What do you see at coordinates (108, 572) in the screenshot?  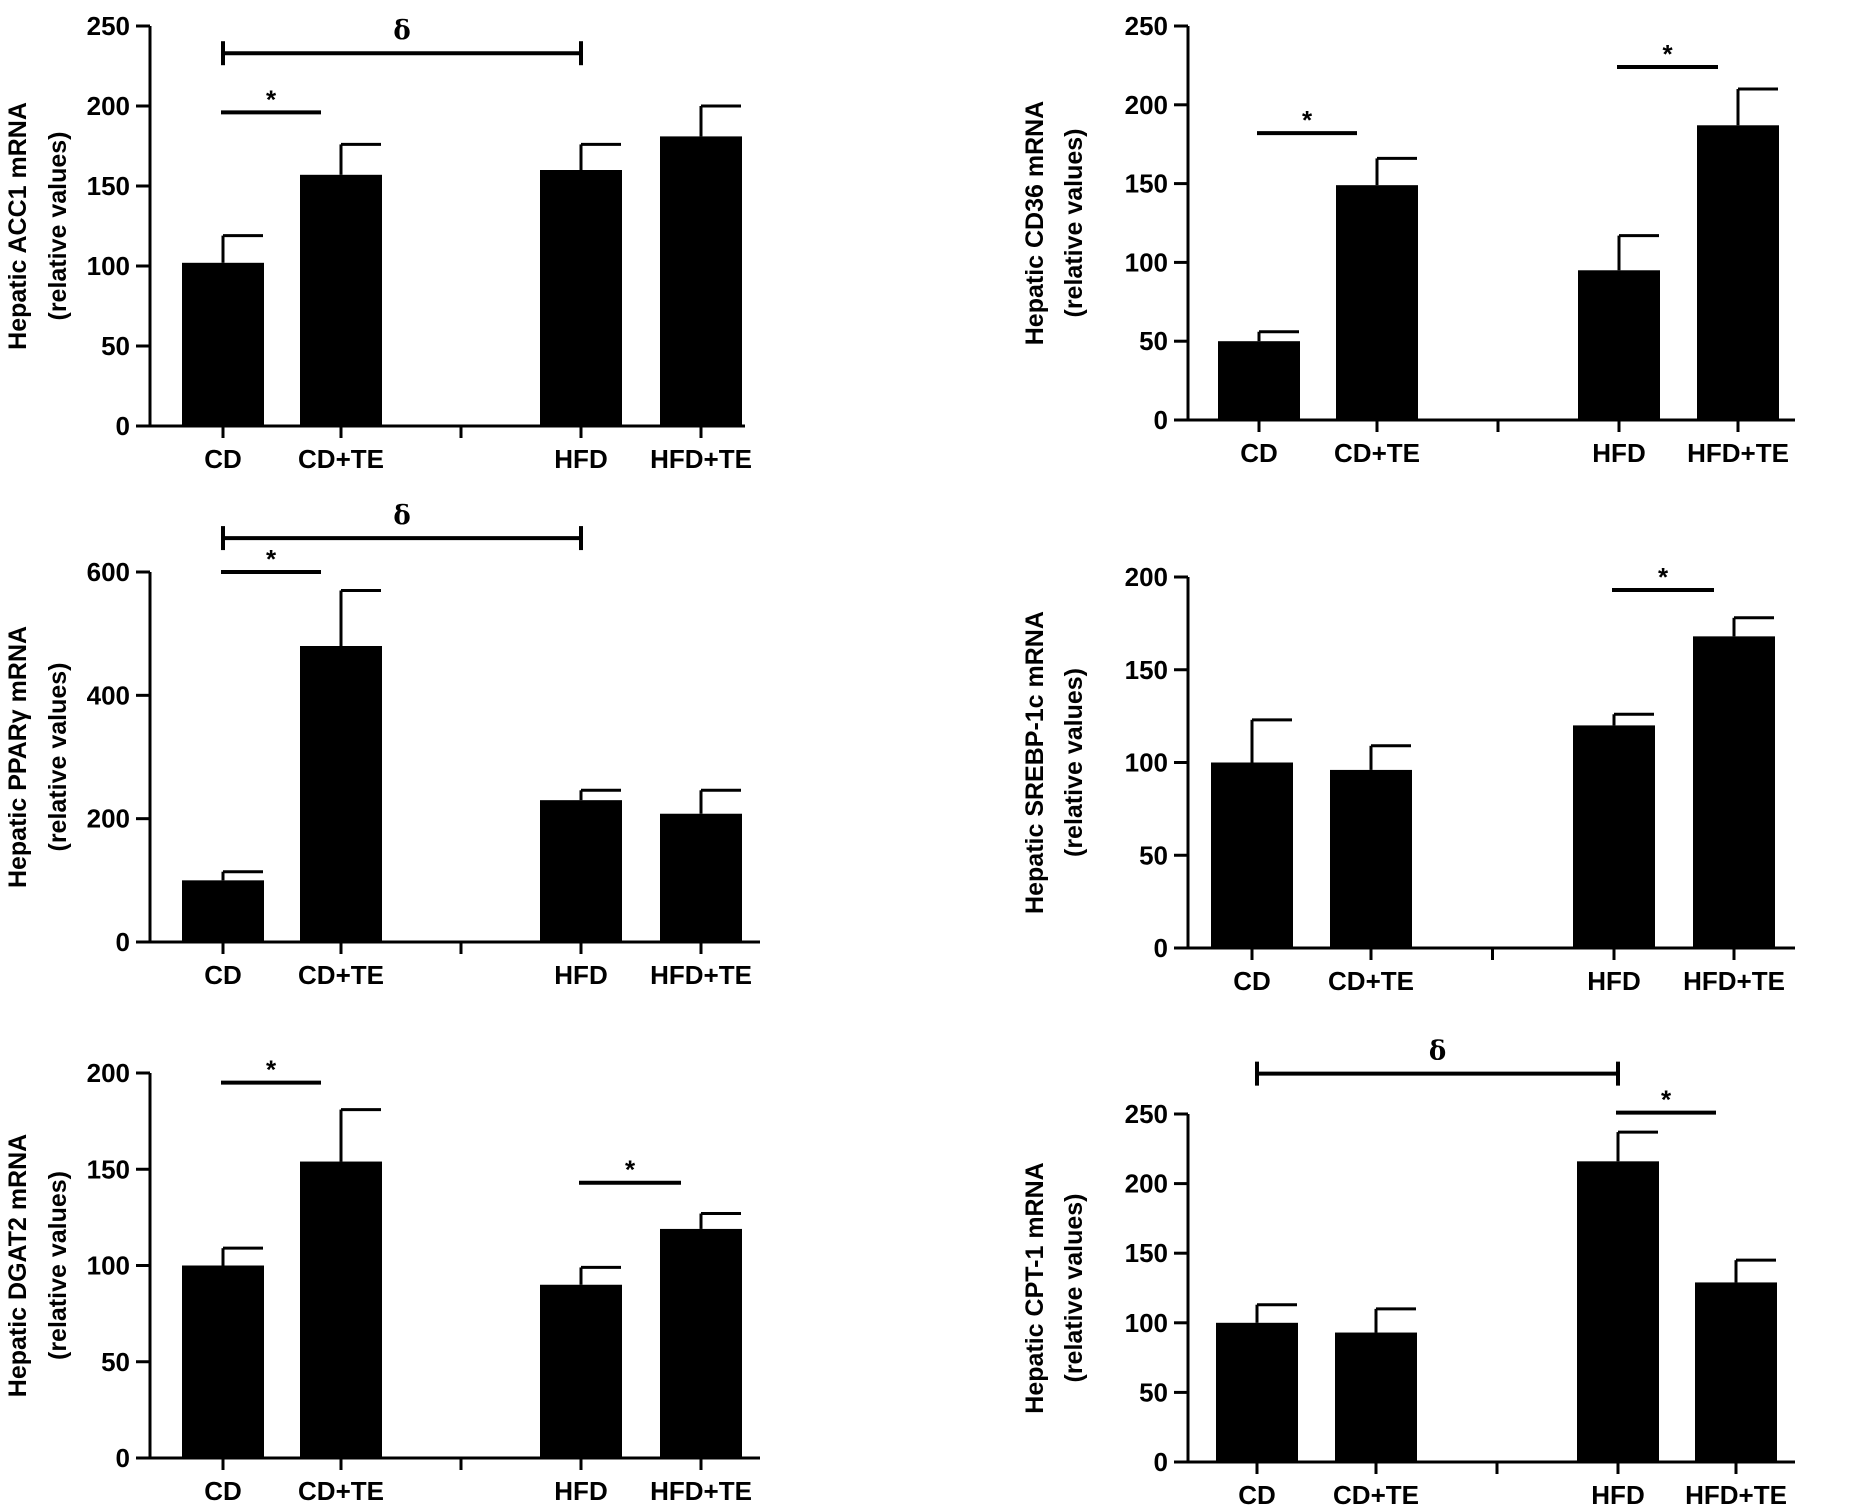 I see `y-tick-label: 600` at bounding box center [108, 572].